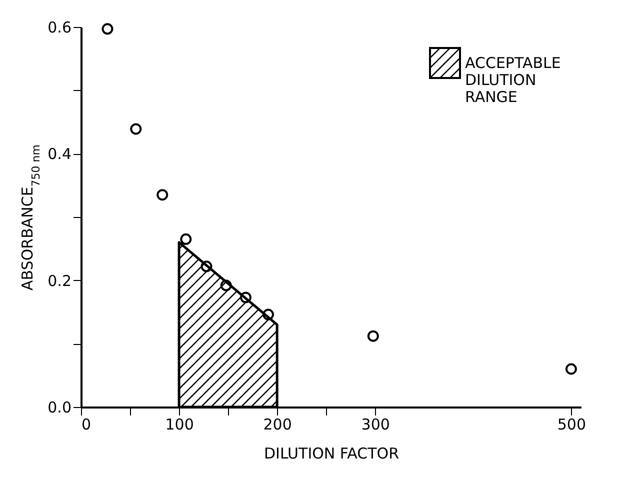 The image size is (643, 484). What do you see at coordinates (571, 425) in the screenshot?
I see `x-tick-label: 500` at bounding box center [571, 425].